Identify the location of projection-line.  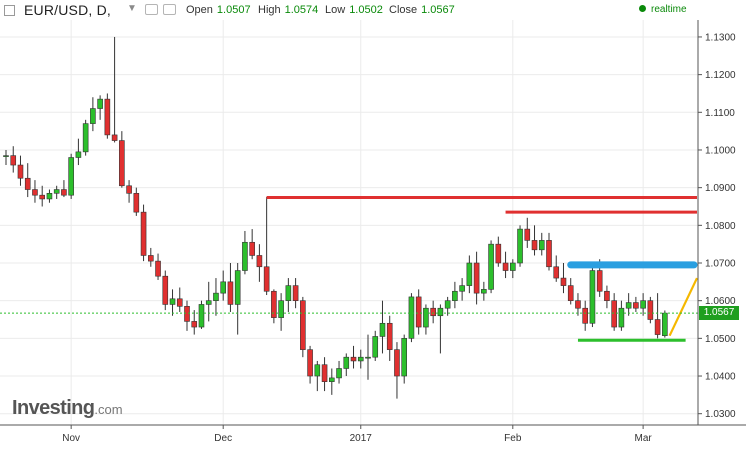
(683, 307).